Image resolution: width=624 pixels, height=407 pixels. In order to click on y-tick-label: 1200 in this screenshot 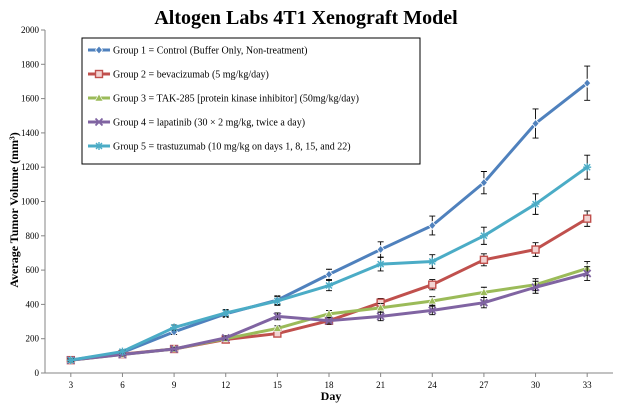, I will do `click(30, 167)`.